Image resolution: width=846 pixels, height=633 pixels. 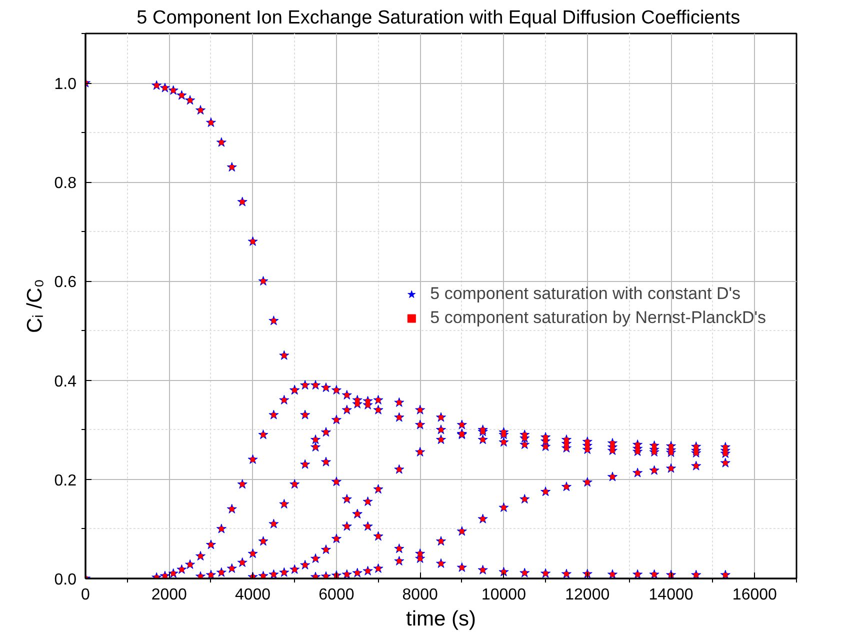 What do you see at coordinates (65, 283) in the screenshot?
I see `y-tick-label: 0.6` at bounding box center [65, 283].